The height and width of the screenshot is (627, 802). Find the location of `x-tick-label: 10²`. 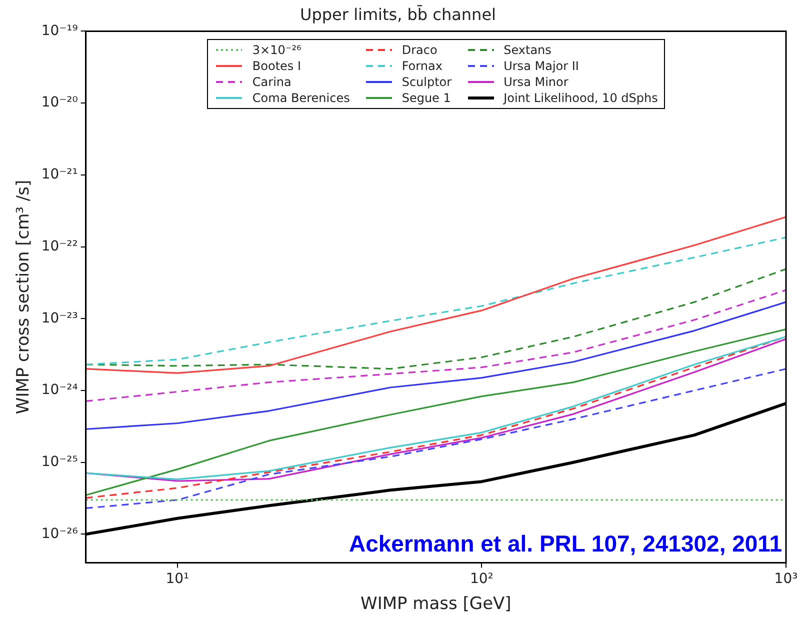

x-tick-label: 10² is located at coordinates (482, 578).